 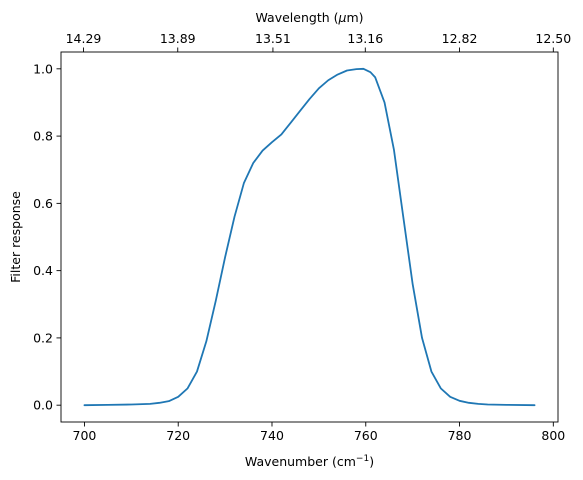 I want to click on y-tick-label: 1.0, so click(x=43, y=68).